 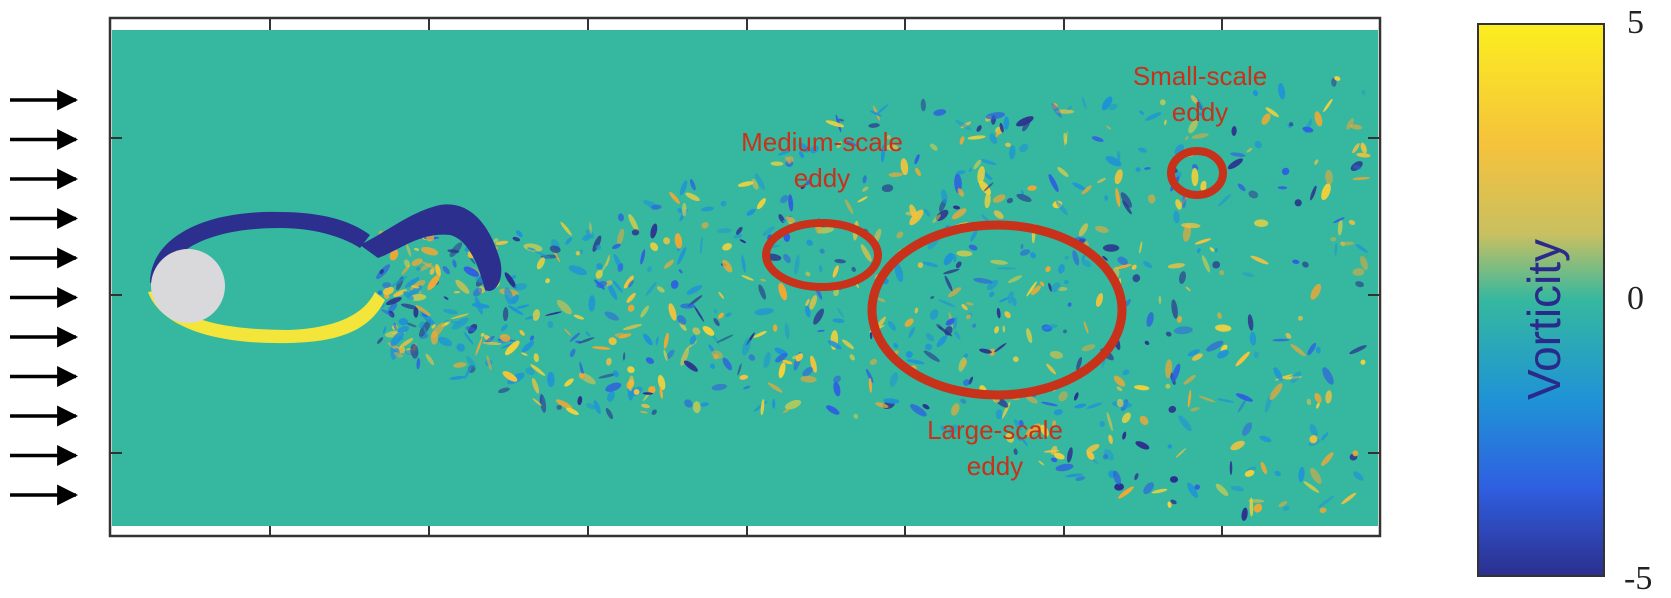 What do you see at coordinates (822, 178) in the screenshot?
I see `medium-scale-label-line2: eddy` at bounding box center [822, 178].